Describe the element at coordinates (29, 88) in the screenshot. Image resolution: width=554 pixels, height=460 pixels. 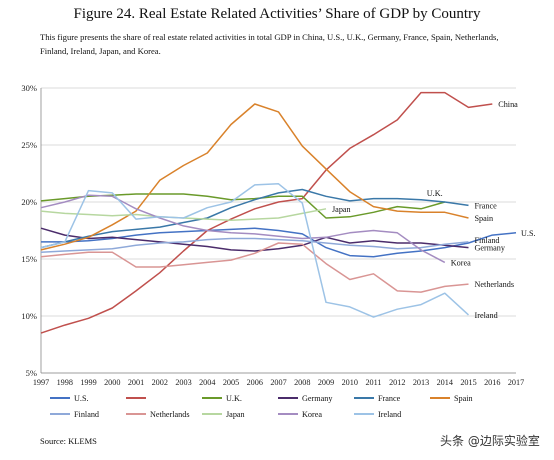
I see `y-tick-label: 30%` at that location.